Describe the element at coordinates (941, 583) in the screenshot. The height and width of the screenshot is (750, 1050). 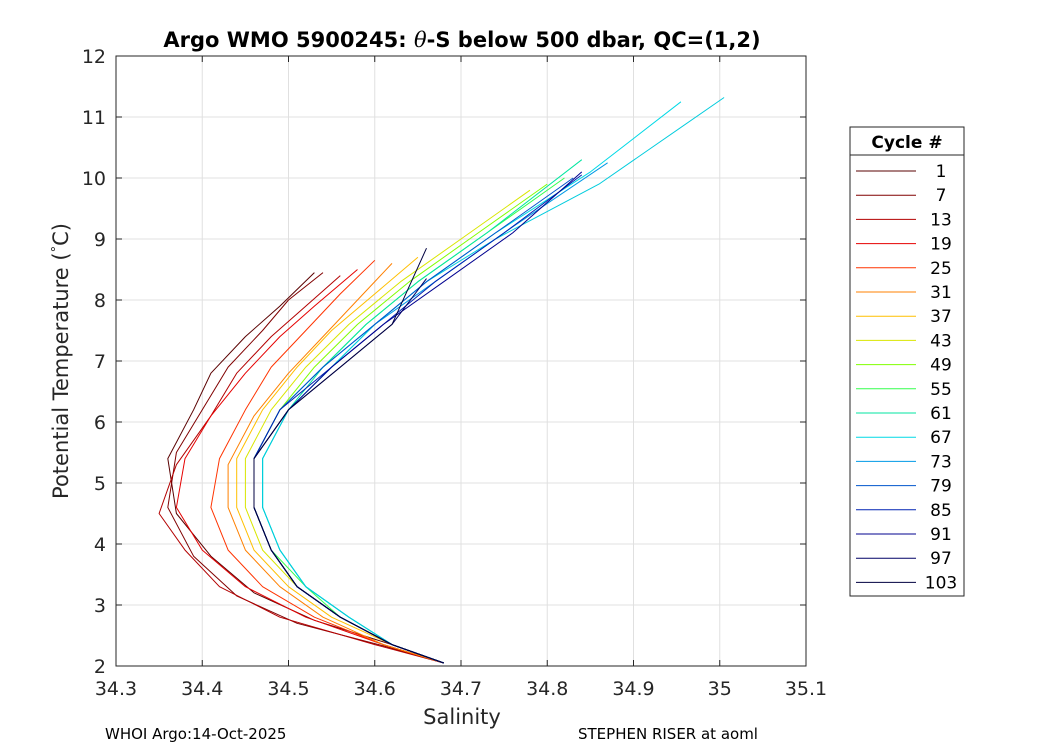
I see `legend-entry-label: 103` at that location.